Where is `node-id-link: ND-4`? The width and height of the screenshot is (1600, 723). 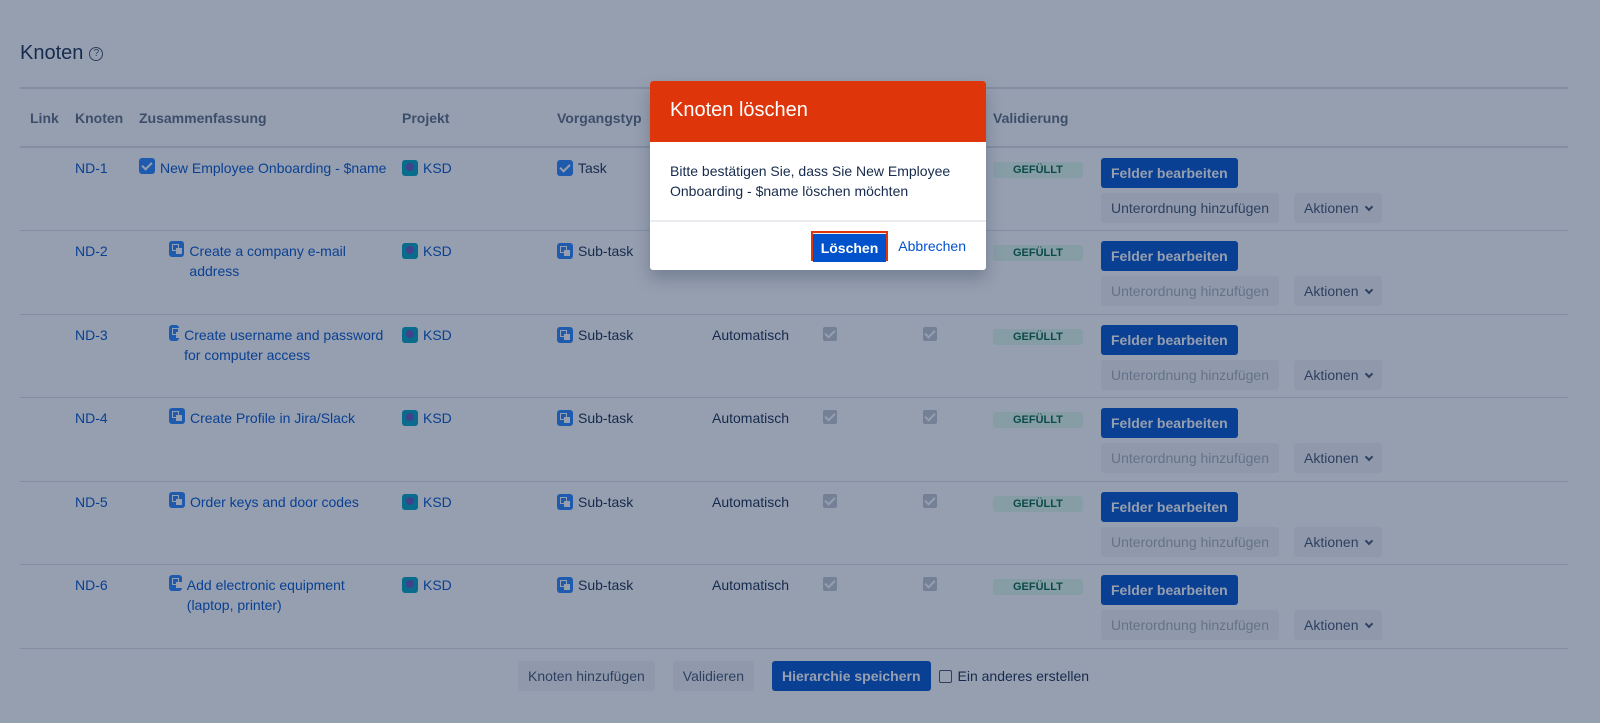
node-id-link: ND-4 is located at coordinates (91, 418).